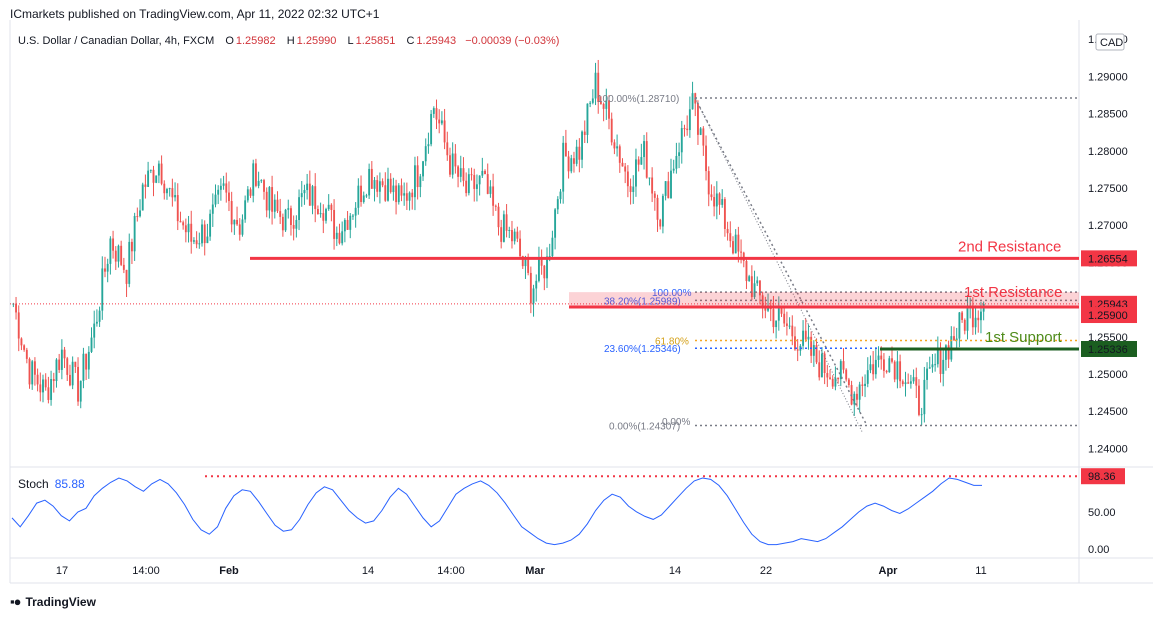 The width and height of the screenshot is (1153, 619). Describe the element at coordinates (535, 571) in the screenshot. I see `time-tick-label: Mar` at that location.